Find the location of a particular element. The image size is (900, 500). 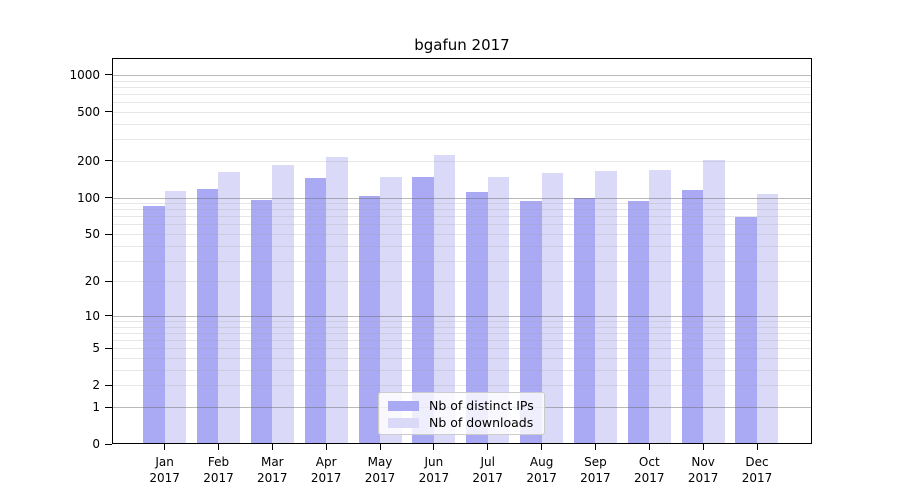

bar-distinct-ips-feb is located at coordinates (207, 316).